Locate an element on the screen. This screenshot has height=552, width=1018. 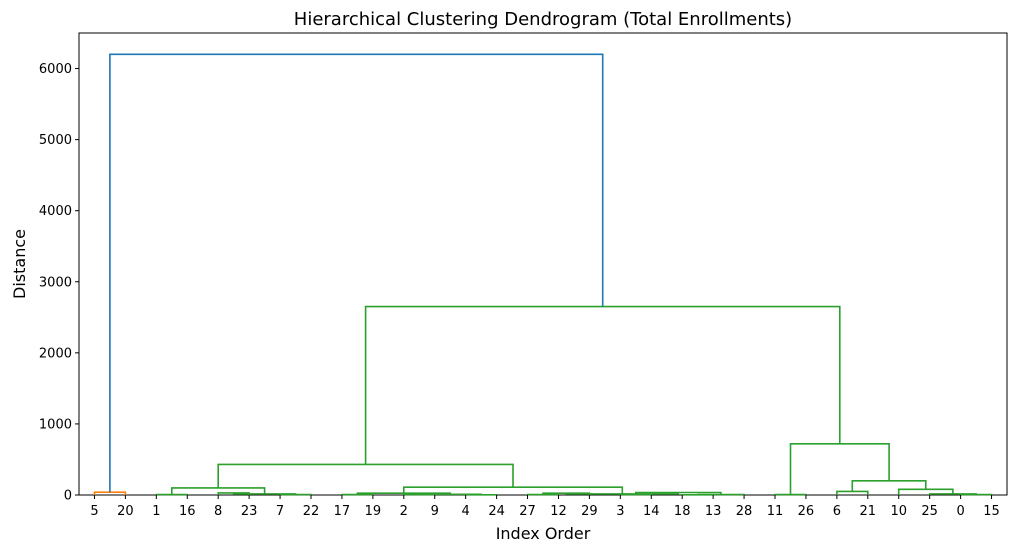
x-axis-label: Index Order is located at coordinates (543, 533).